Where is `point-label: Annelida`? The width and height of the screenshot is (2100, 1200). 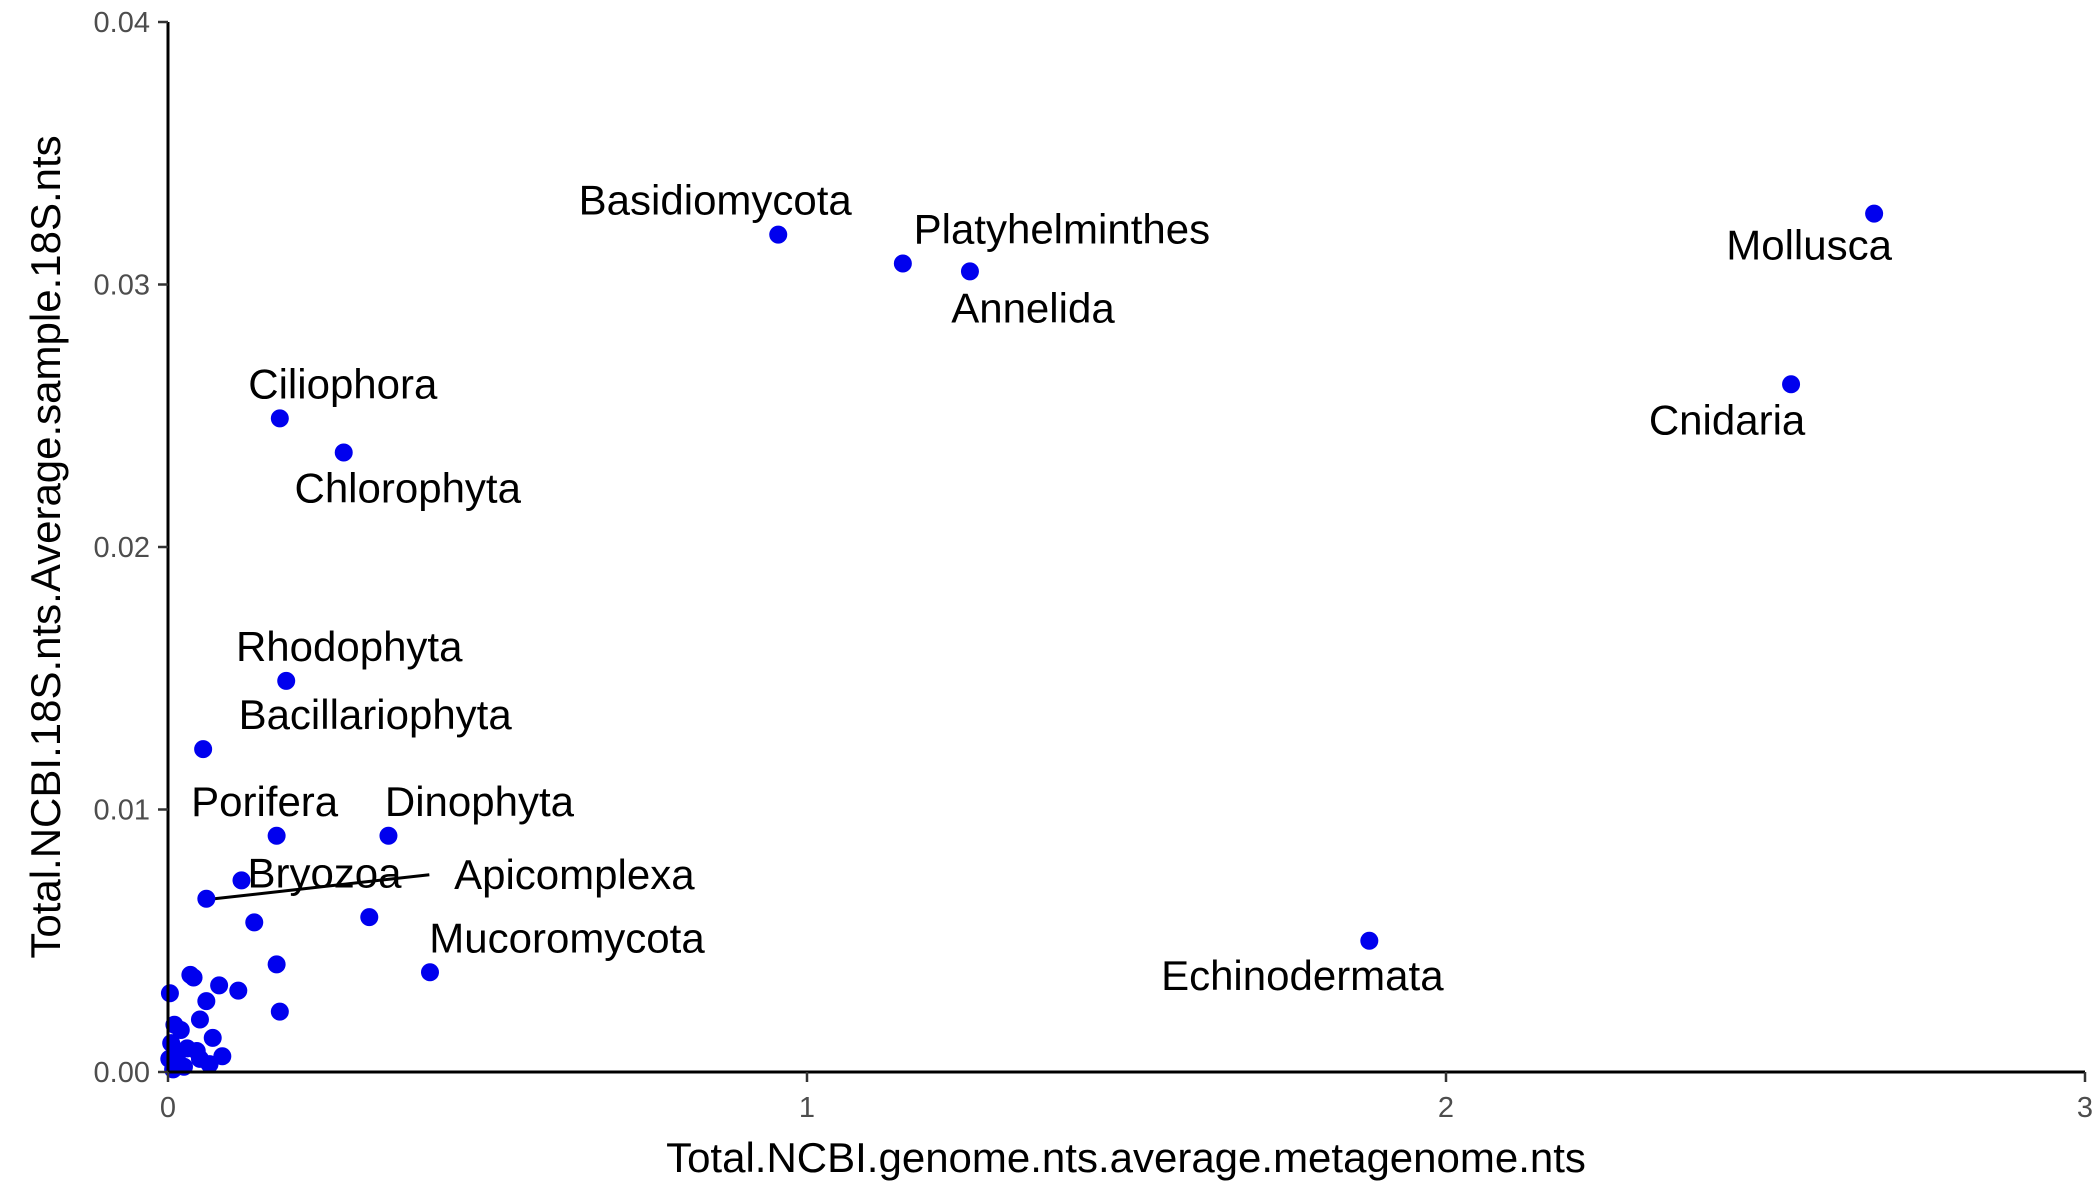 point-label: Annelida is located at coordinates (1033, 307).